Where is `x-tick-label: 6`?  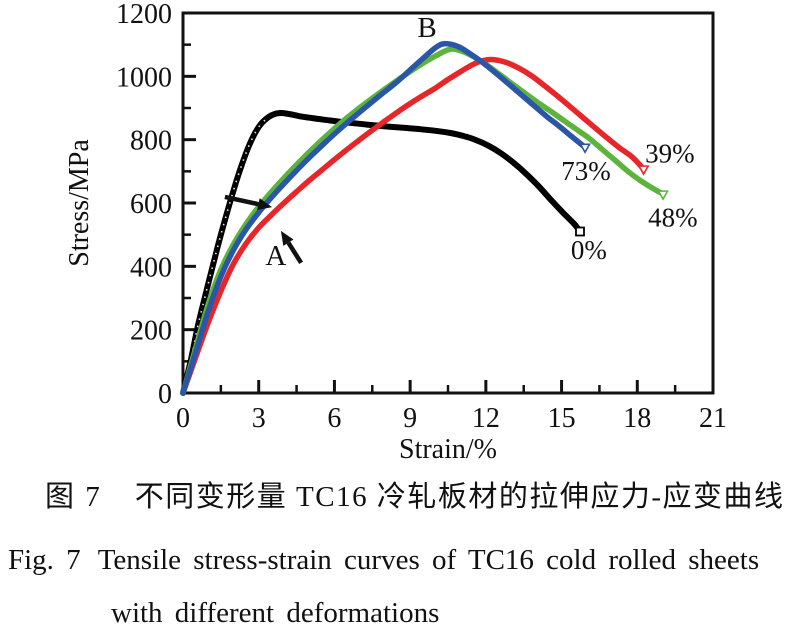
x-tick-label: 6 is located at coordinates (334, 418).